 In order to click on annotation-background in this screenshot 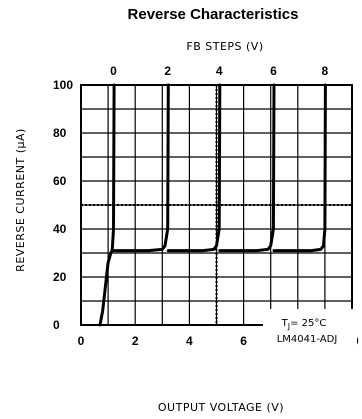, I will do `click(310, 328)`.